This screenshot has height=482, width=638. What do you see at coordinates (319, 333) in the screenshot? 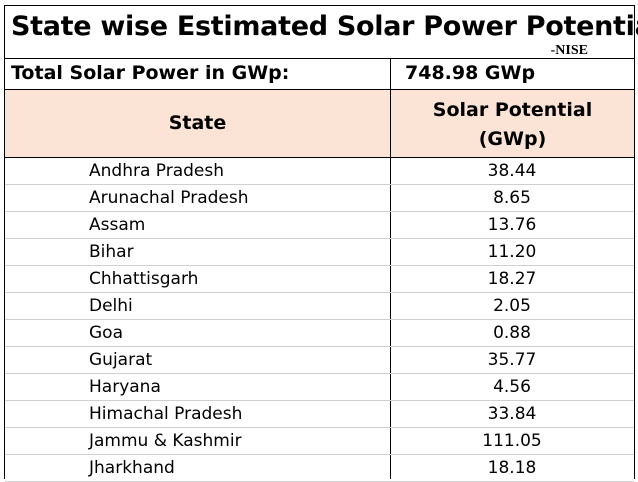
I see `table-row: Goa 0.88` at bounding box center [319, 333].